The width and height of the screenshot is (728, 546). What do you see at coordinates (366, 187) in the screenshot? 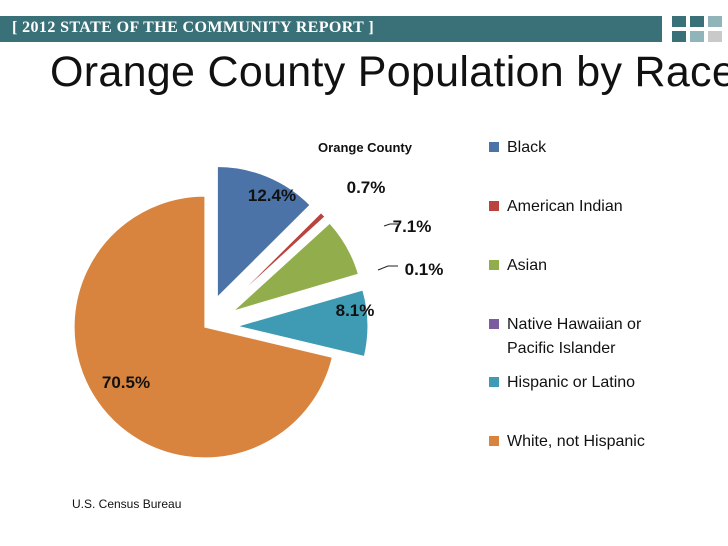
I see `data-label-american-indian: 0.7%` at bounding box center [366, 187].